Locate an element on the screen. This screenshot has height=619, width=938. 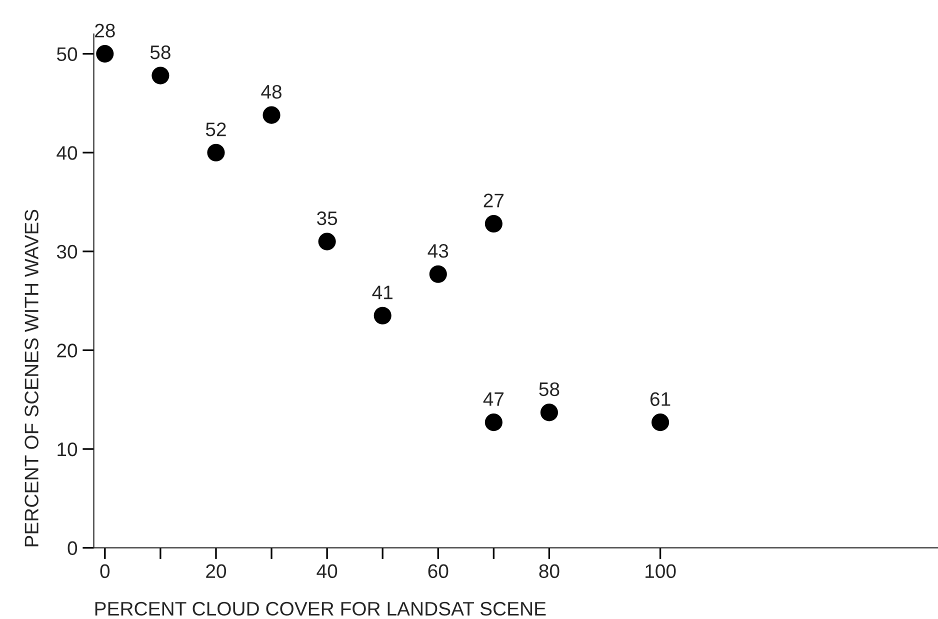
y-tick-label: 50 is located at coordinates (67, 54).